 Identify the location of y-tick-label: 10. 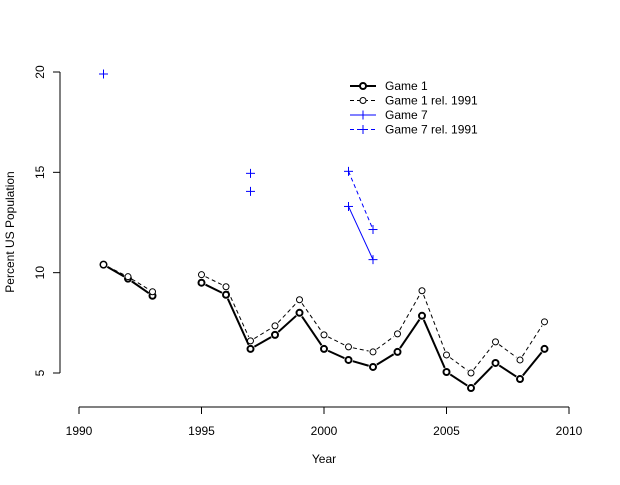
(40, 273).